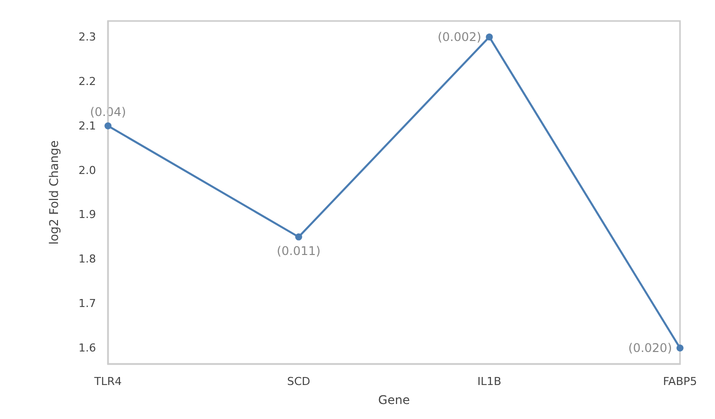 The height and width of the screenshot is (419, 715). Describe the element at coordinates (87, 303) in the screenshot. I see `y-tick-label: 1.7` at that location.